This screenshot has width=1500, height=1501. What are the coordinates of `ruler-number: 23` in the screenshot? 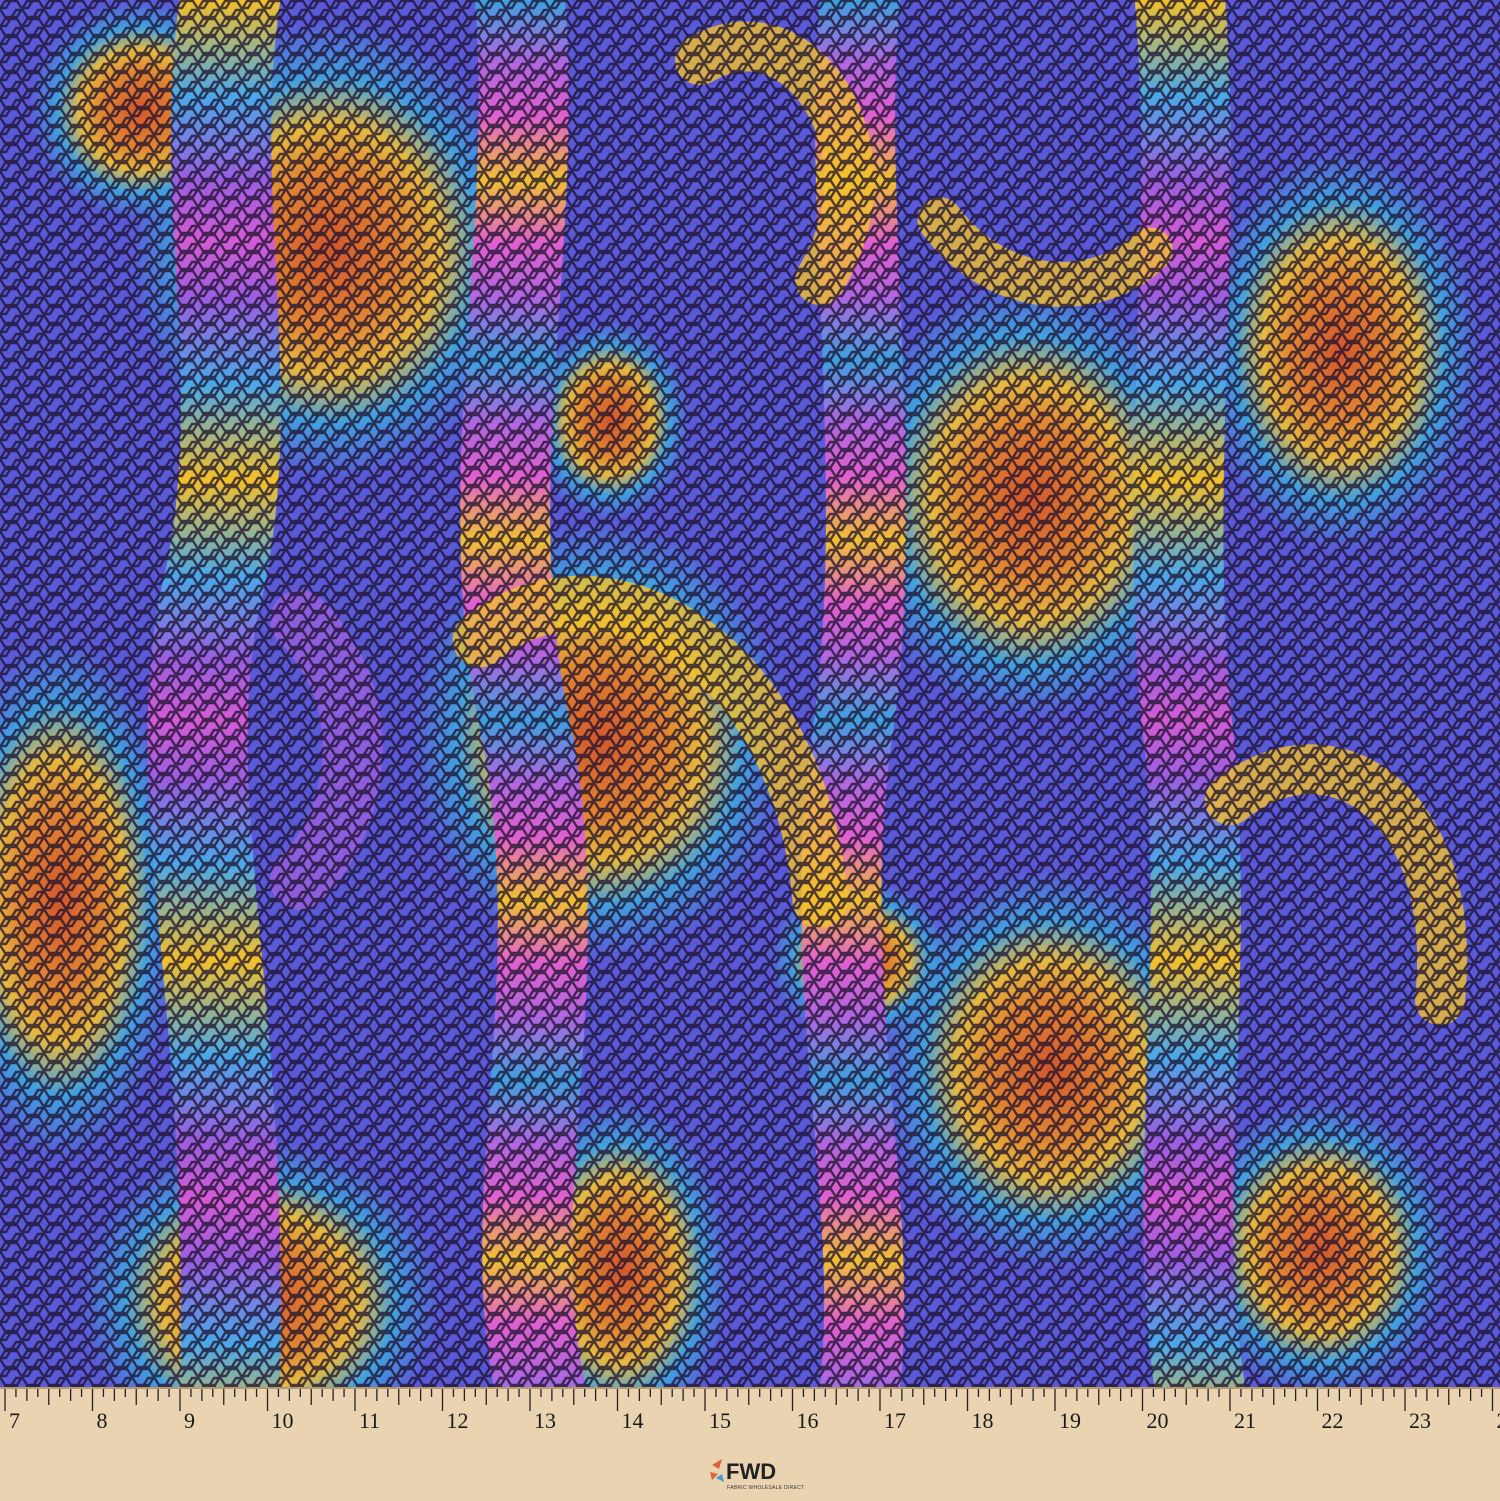 It's located at (1420, 1420).